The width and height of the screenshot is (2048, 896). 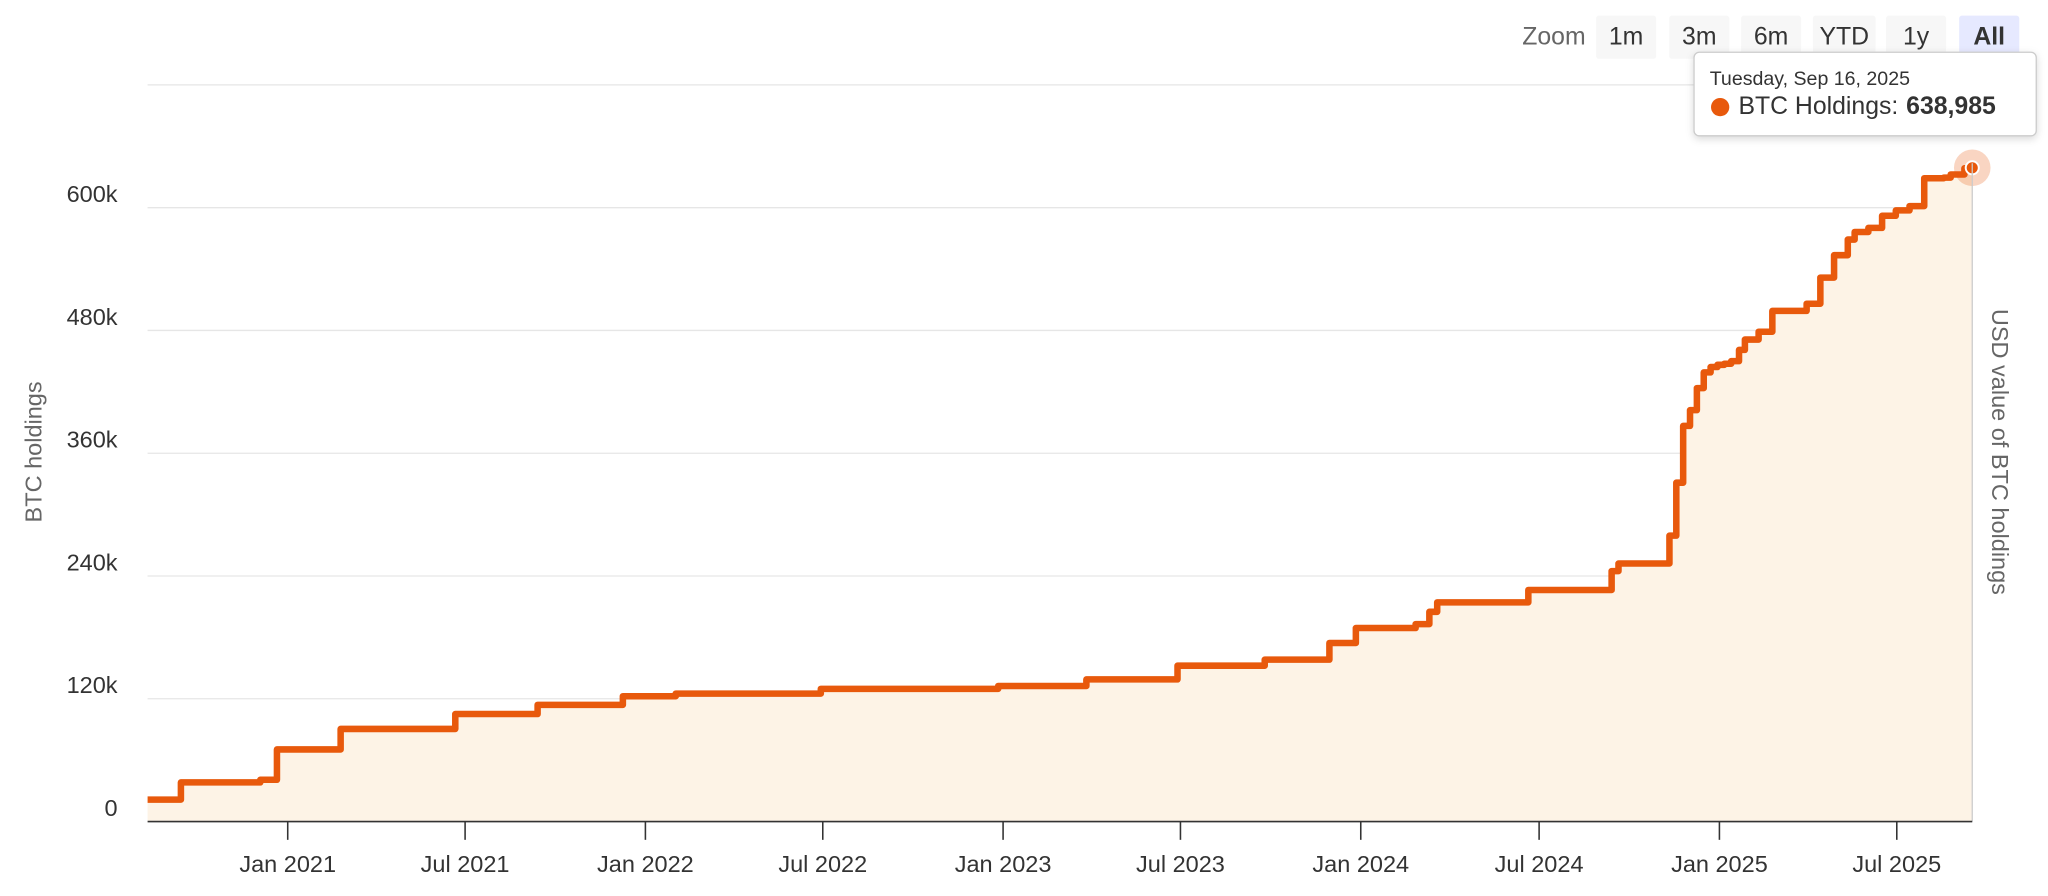 I want to click on x-tick-label: Jan 2024, so click(x=1360, y=864).